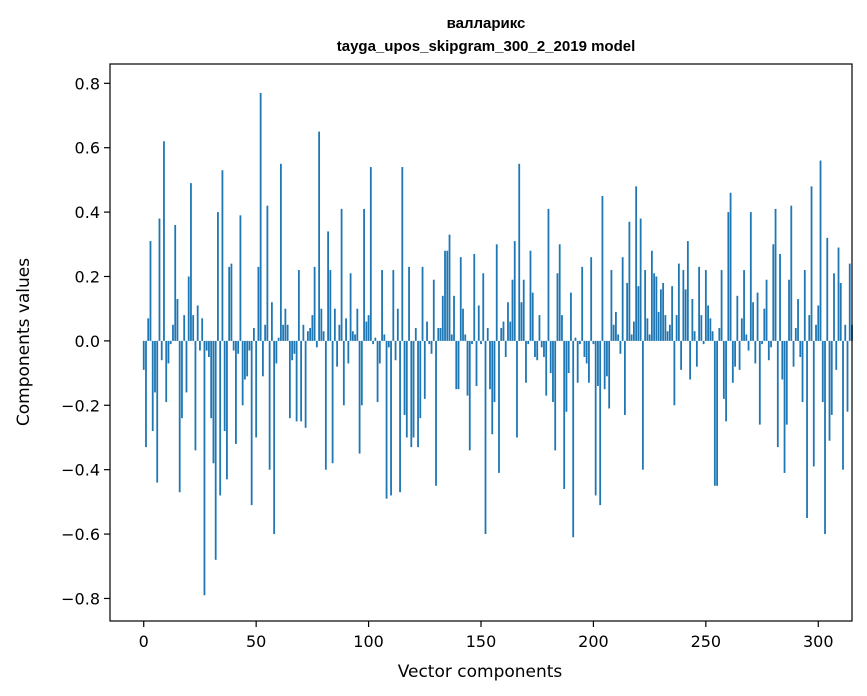  I want to click on chart-subtitle: tayga_upos_skipgram_300_2_2019 model, so click(486, 46).